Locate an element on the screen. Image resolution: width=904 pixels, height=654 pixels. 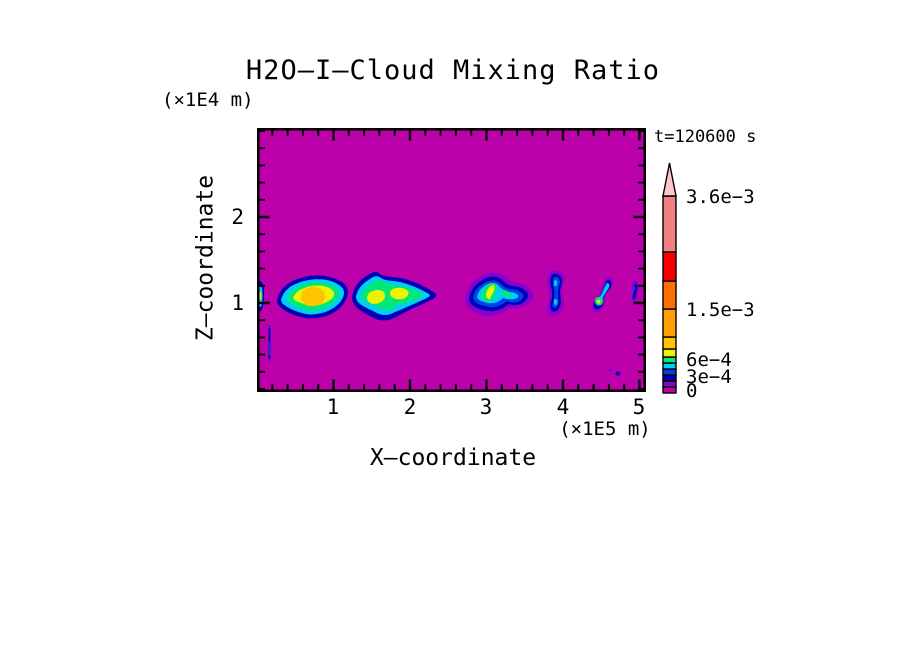
cloud-blobs is located at coordinates (448, 323).